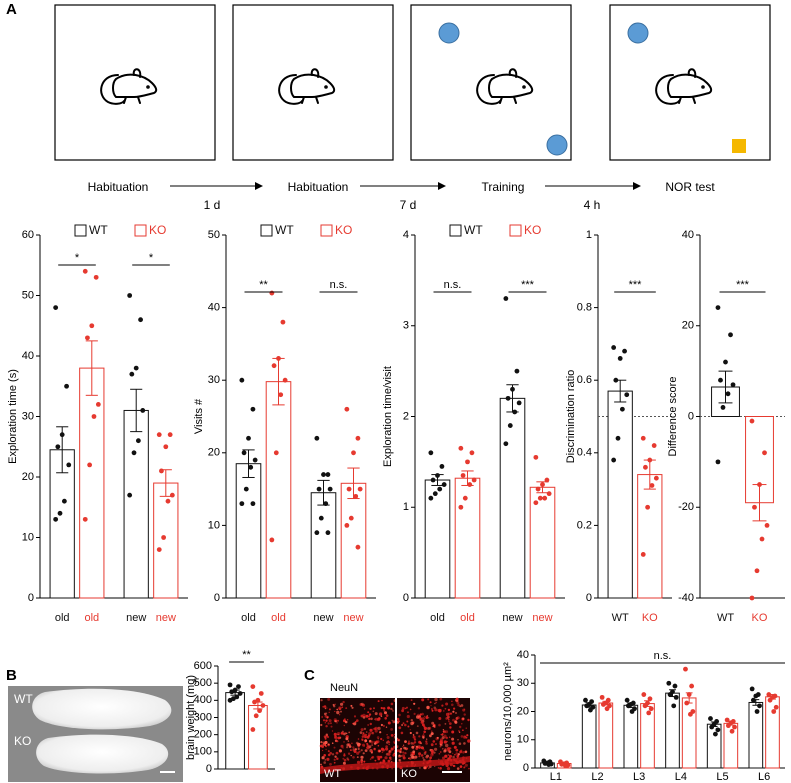 The height and width of the screenshot is (783, 791). Describe the element at coordinates (214, 525) in the screenshot. I see `y-tick-label: 10` at that location.